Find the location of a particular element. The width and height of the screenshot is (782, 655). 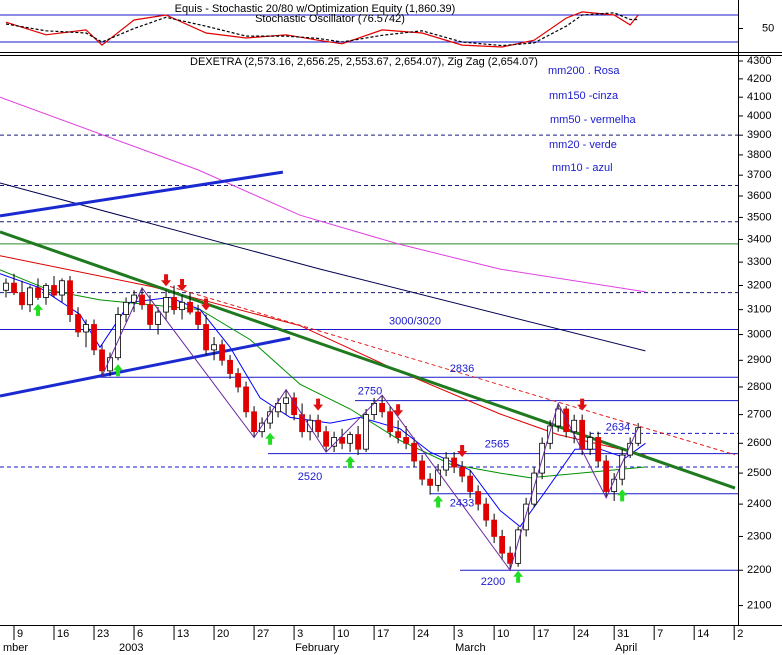

y-tick-label: 3400 is located at coordinates (759, 239).